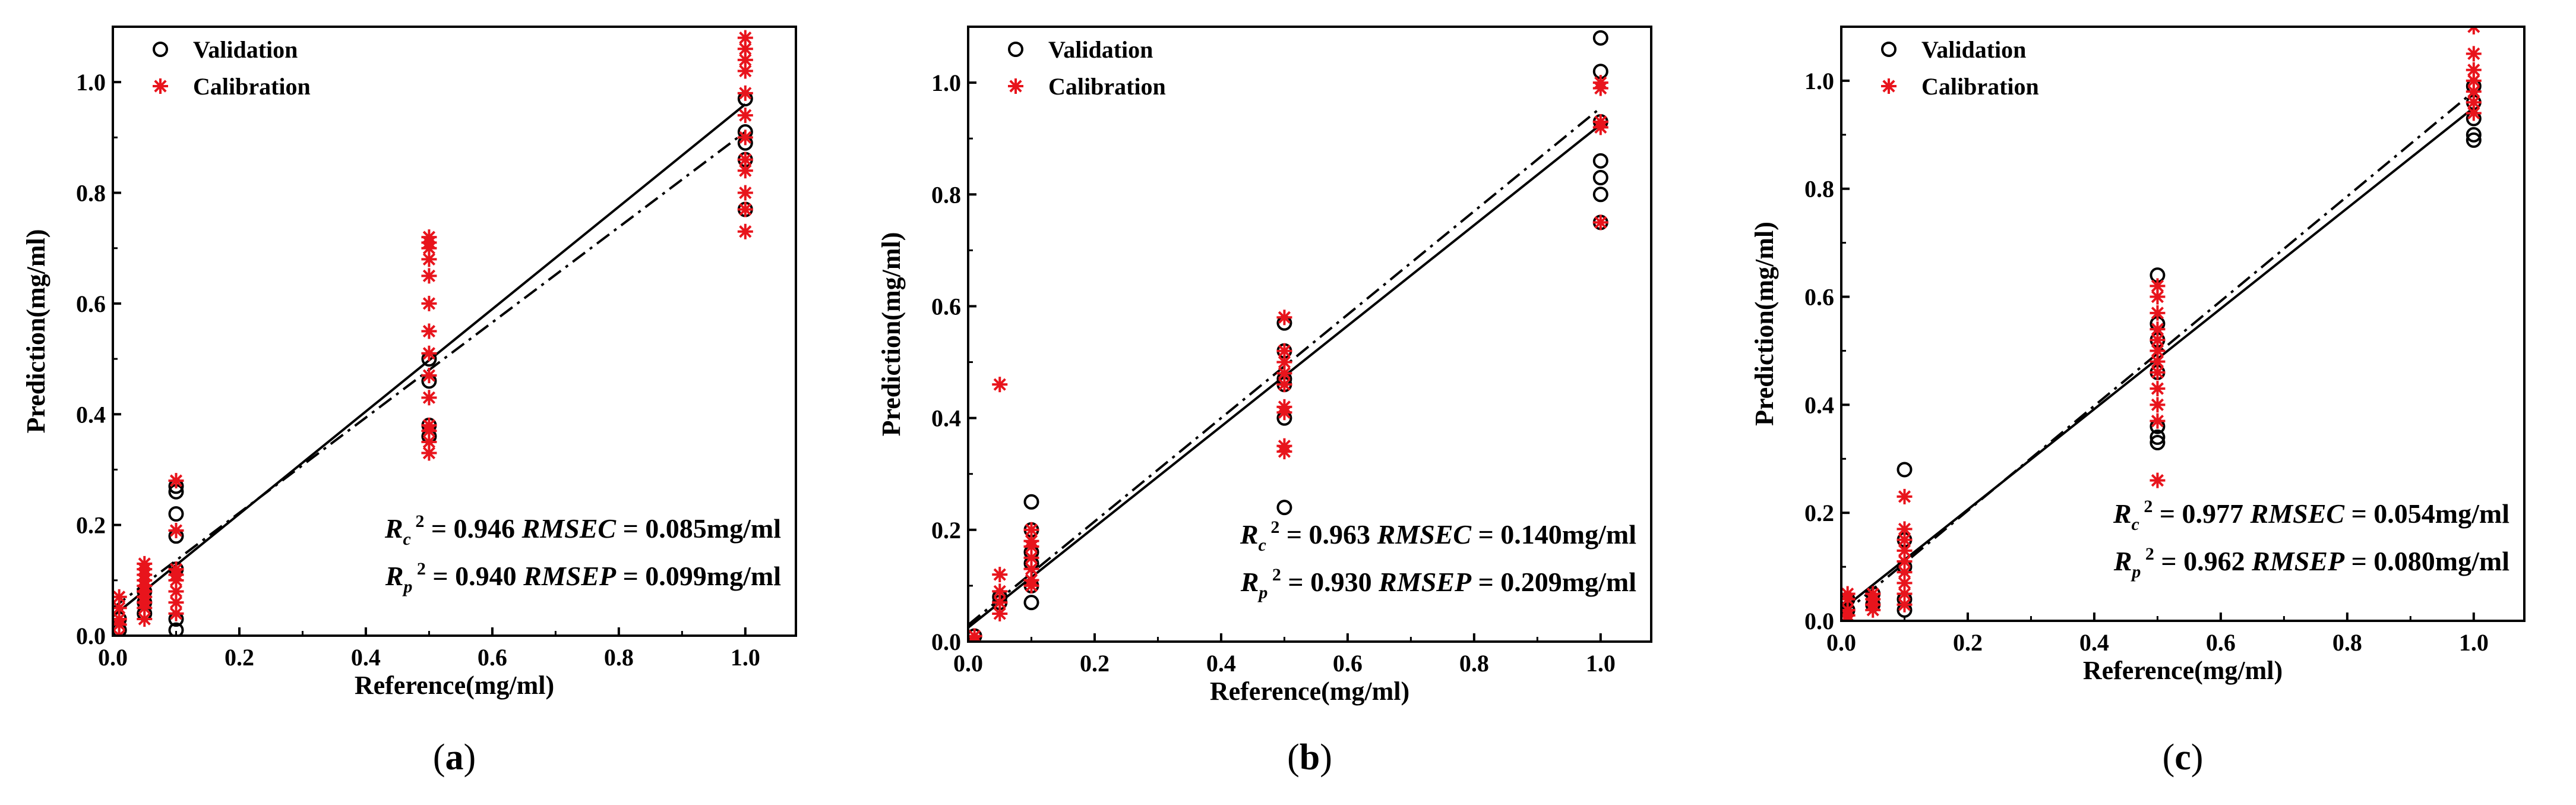 The width and height of the screenshot is (2576, 805). Describe the element at coordinates (472, 528) in the screenshot. I see `stat-part: = 0.946` at that location.